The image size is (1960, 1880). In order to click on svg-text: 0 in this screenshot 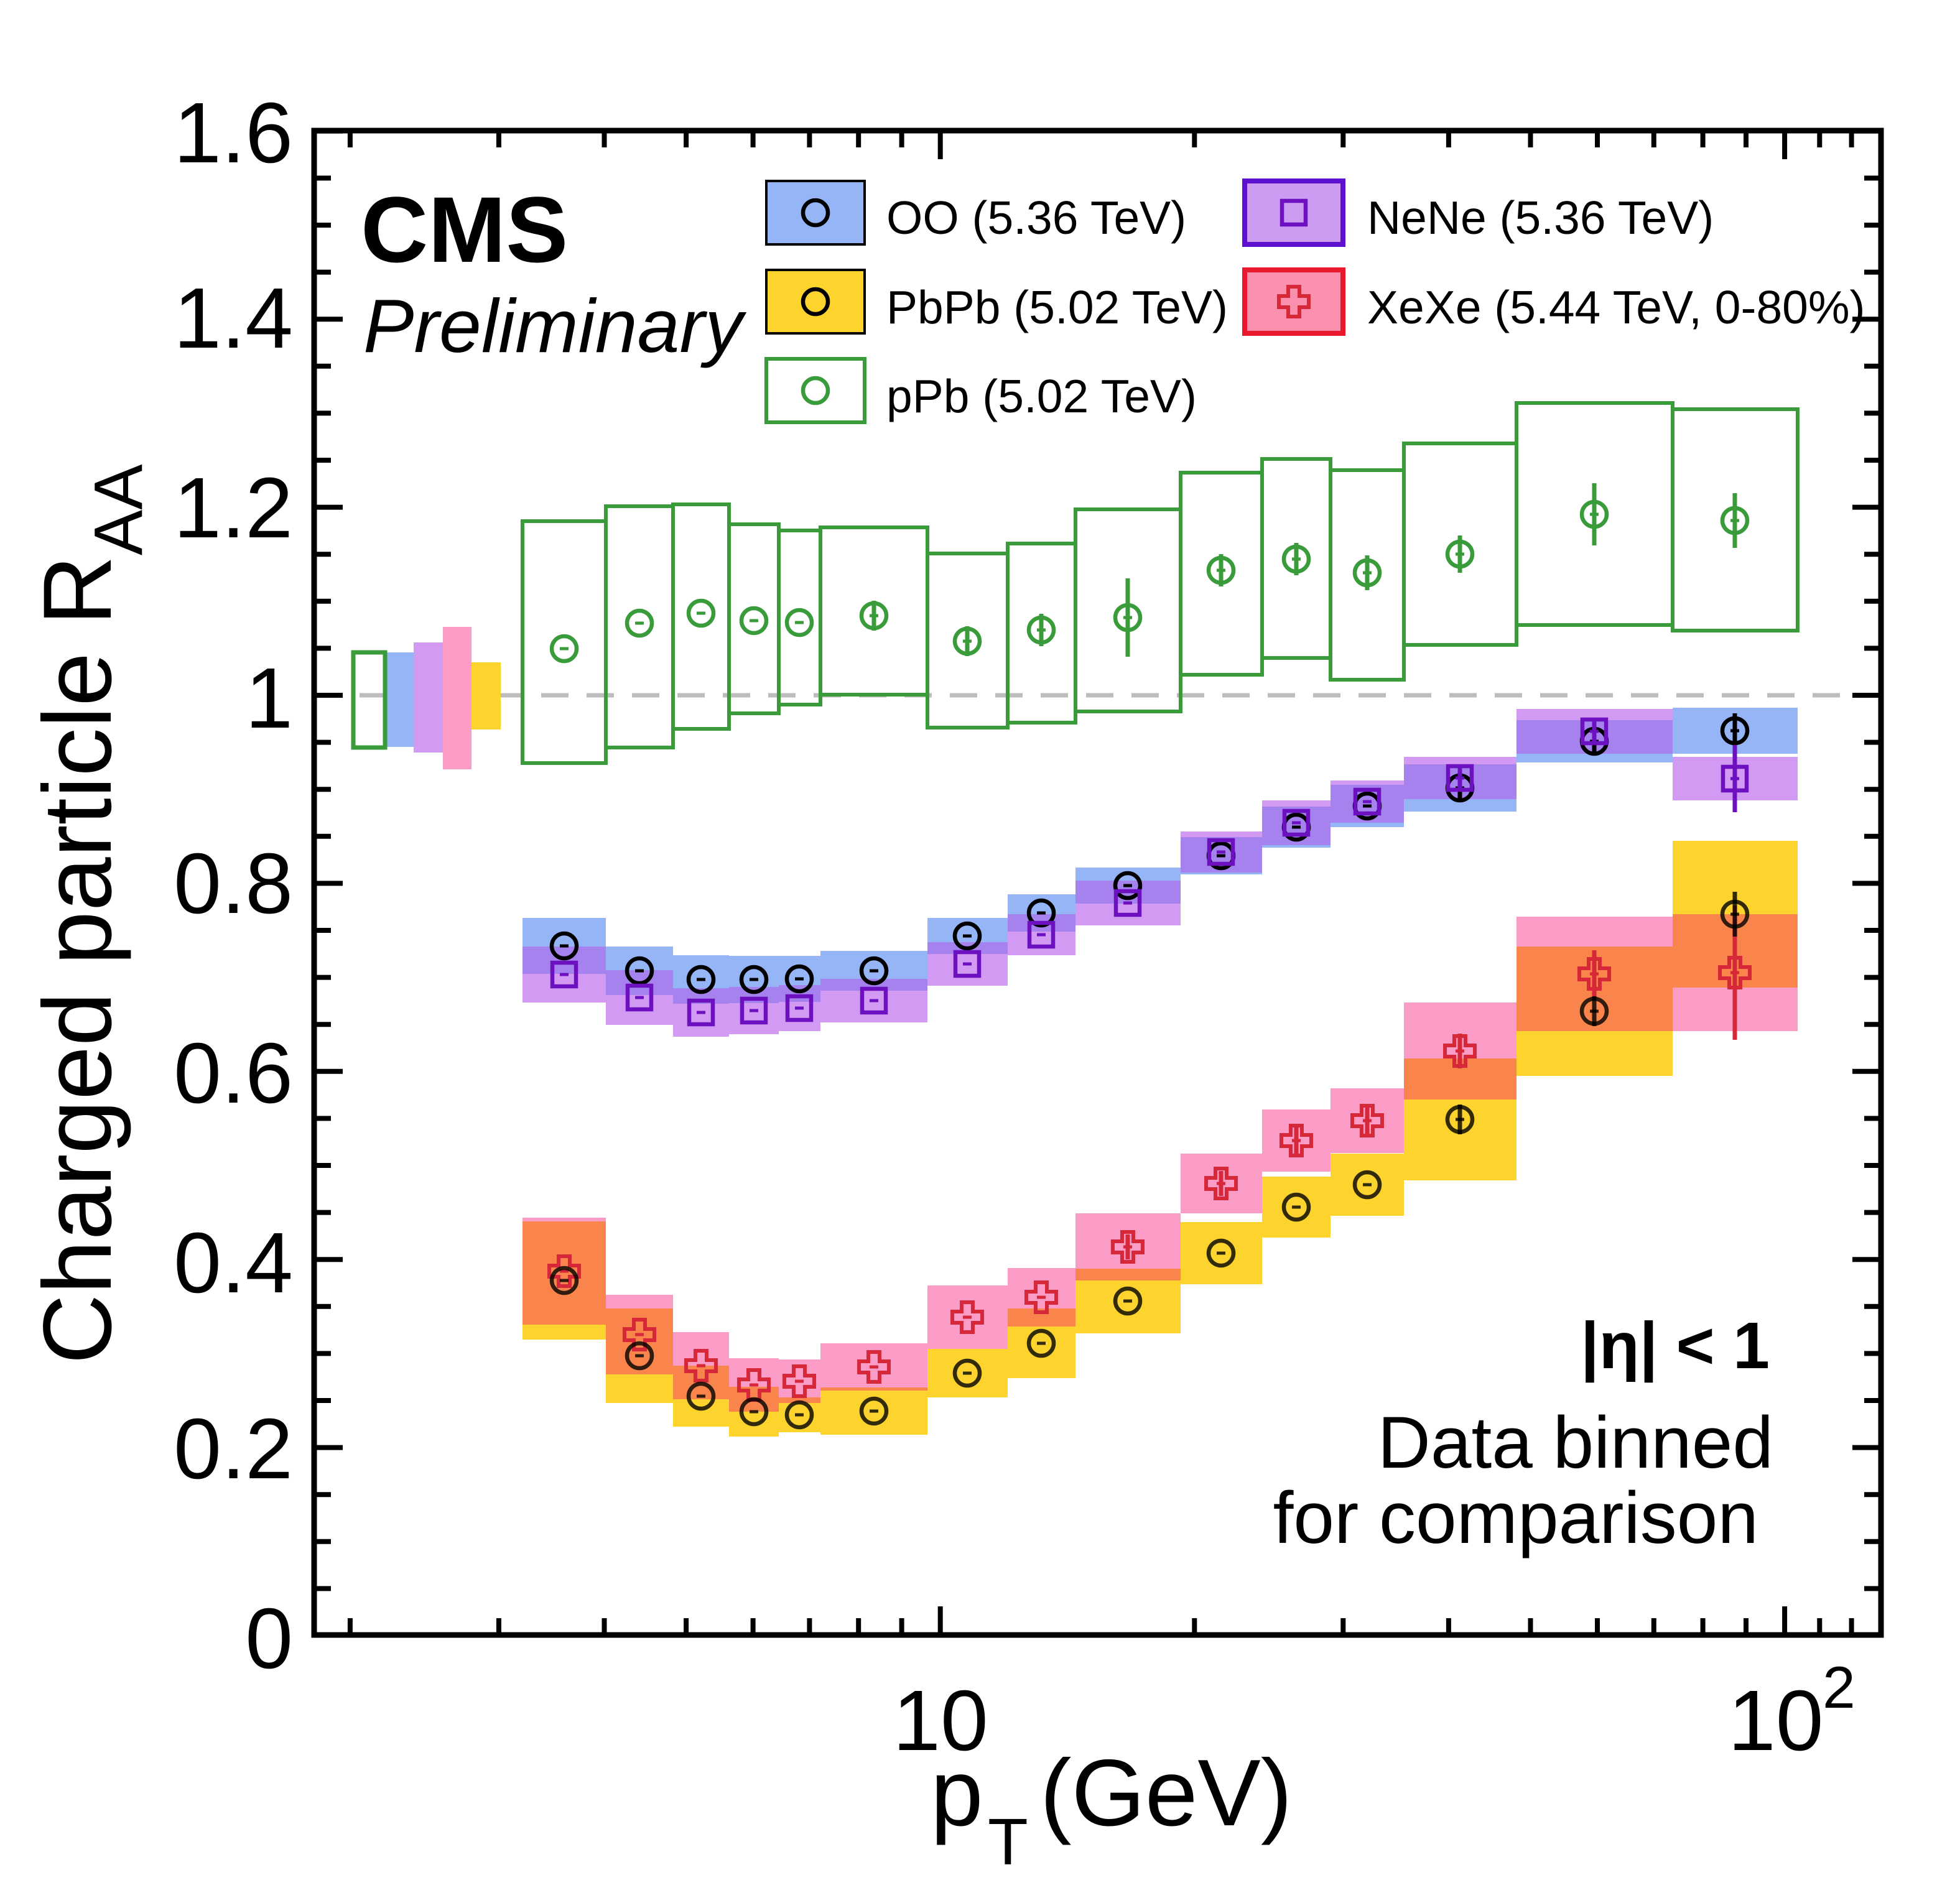, I will do `click(269, 1639)`.